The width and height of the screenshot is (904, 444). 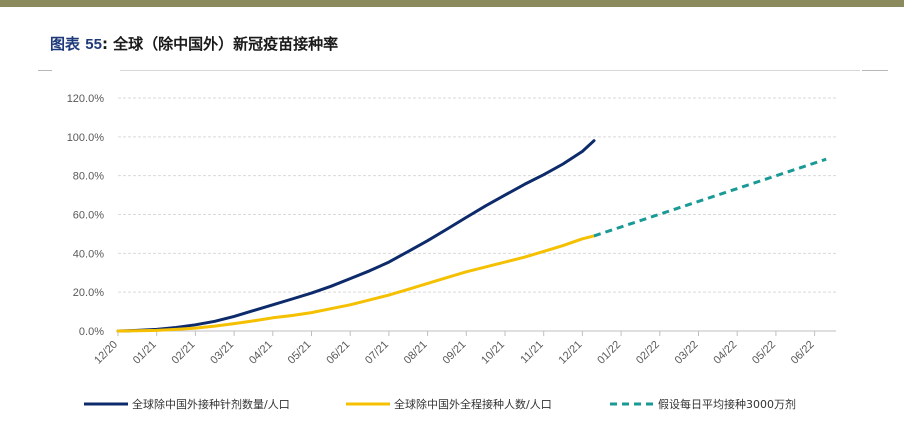 What do you see at coordinates (45, 70) in the screenshot?
I see `header-rule-left` at bounding box center [45, 70].